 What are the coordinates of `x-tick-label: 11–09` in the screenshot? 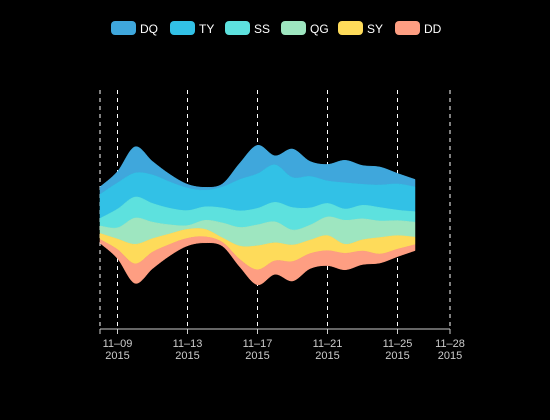 It's located at (118, 344).